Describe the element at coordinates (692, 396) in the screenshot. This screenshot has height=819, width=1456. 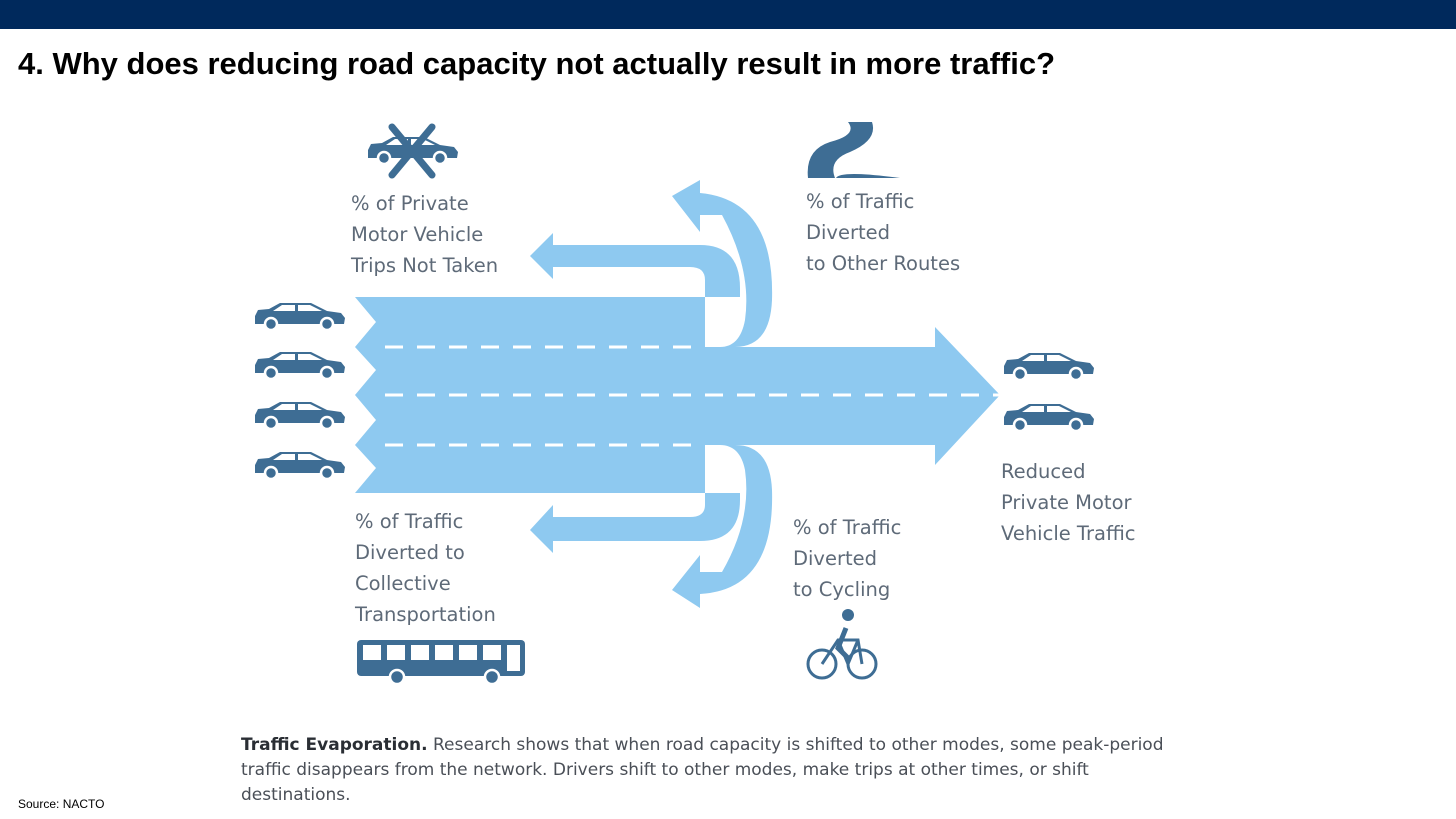
I see `lane-markings` at that location.